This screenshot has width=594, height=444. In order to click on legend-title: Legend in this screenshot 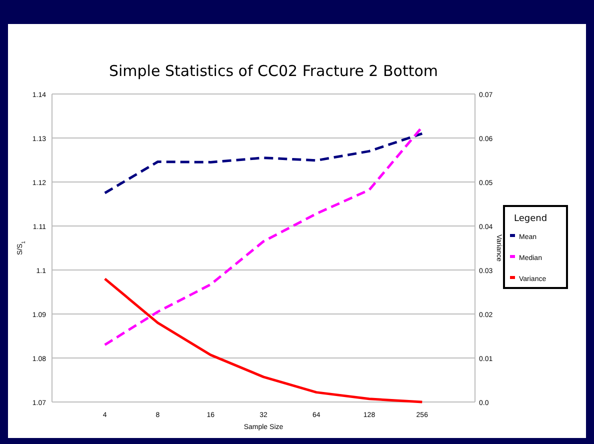, I will do `click(531, 219)`.